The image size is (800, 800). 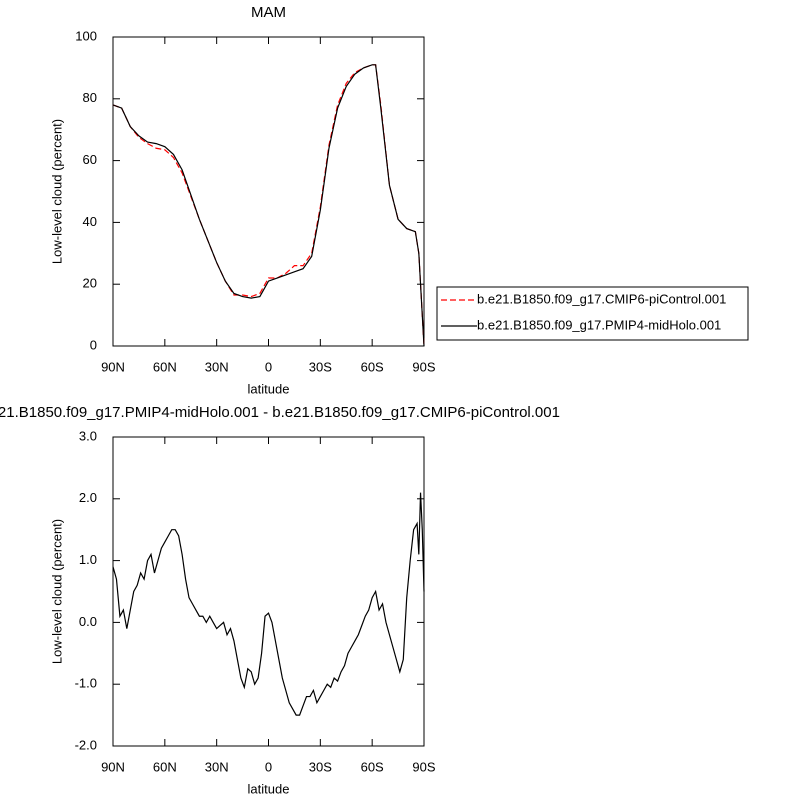 What do you see at coordinates (86, 744) in the screenshot?
I see `y-tick-label: -2.0` at bounding box center [86, 744].